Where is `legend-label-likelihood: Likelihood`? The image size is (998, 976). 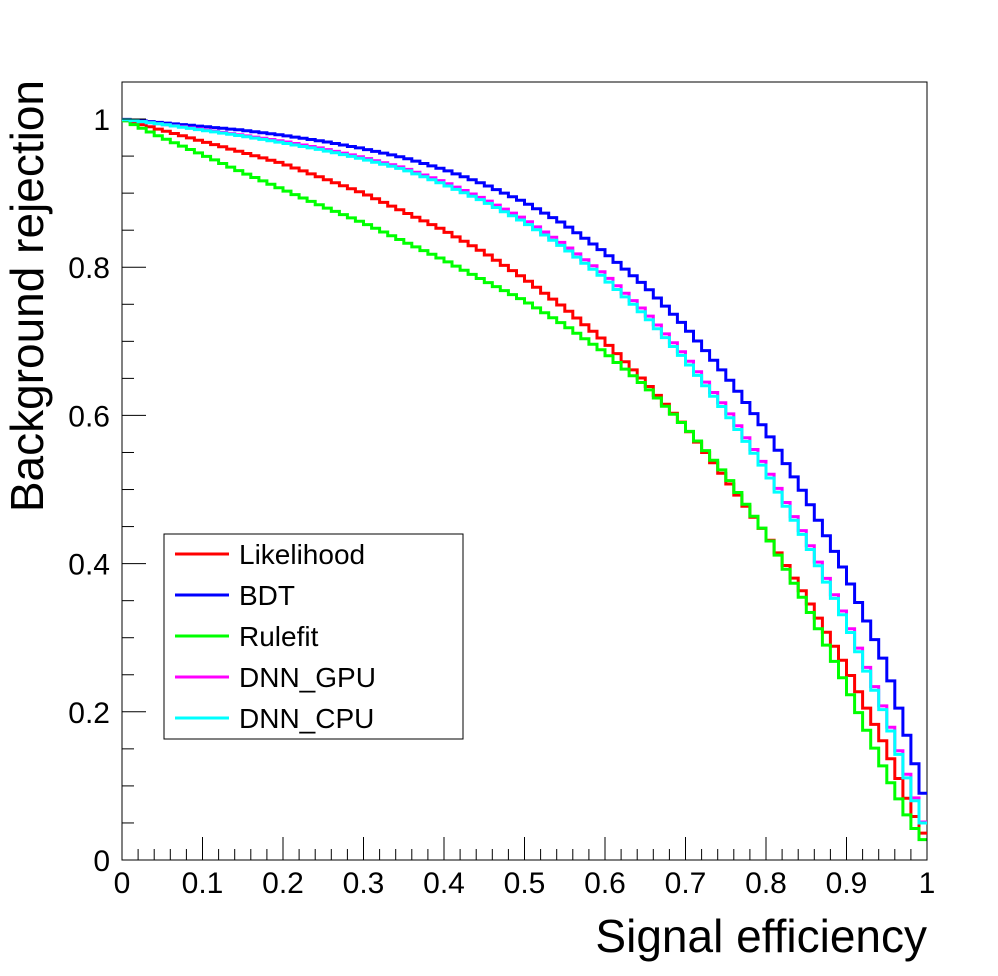
legend-label-likelihood: Likelihood is located at coordinates (302, 554).